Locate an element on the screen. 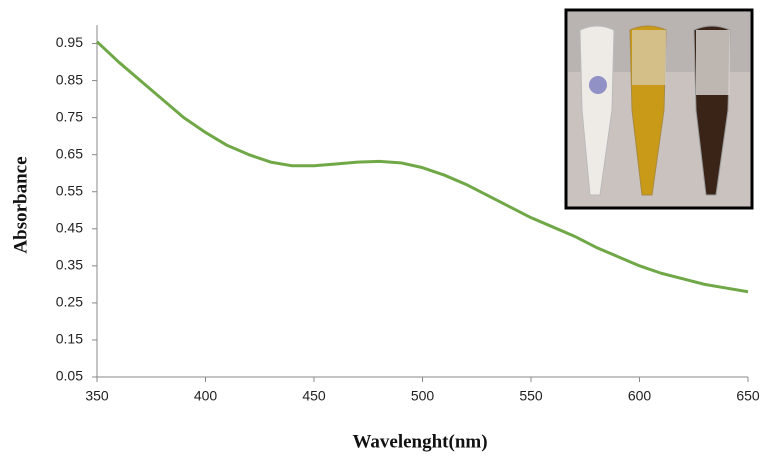 This screenshot has height=457, width=768. y-tick-label: 0.05 is located at coordinates (69, 376).